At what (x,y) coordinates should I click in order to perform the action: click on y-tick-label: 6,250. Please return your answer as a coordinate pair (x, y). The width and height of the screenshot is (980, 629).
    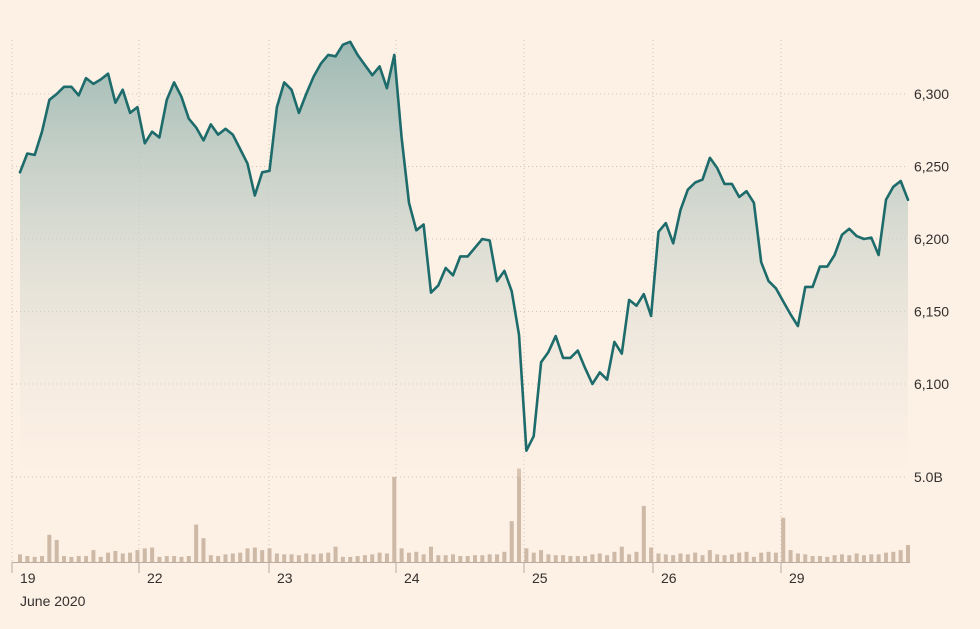
    Looking at the image, I should click on (931, 167).